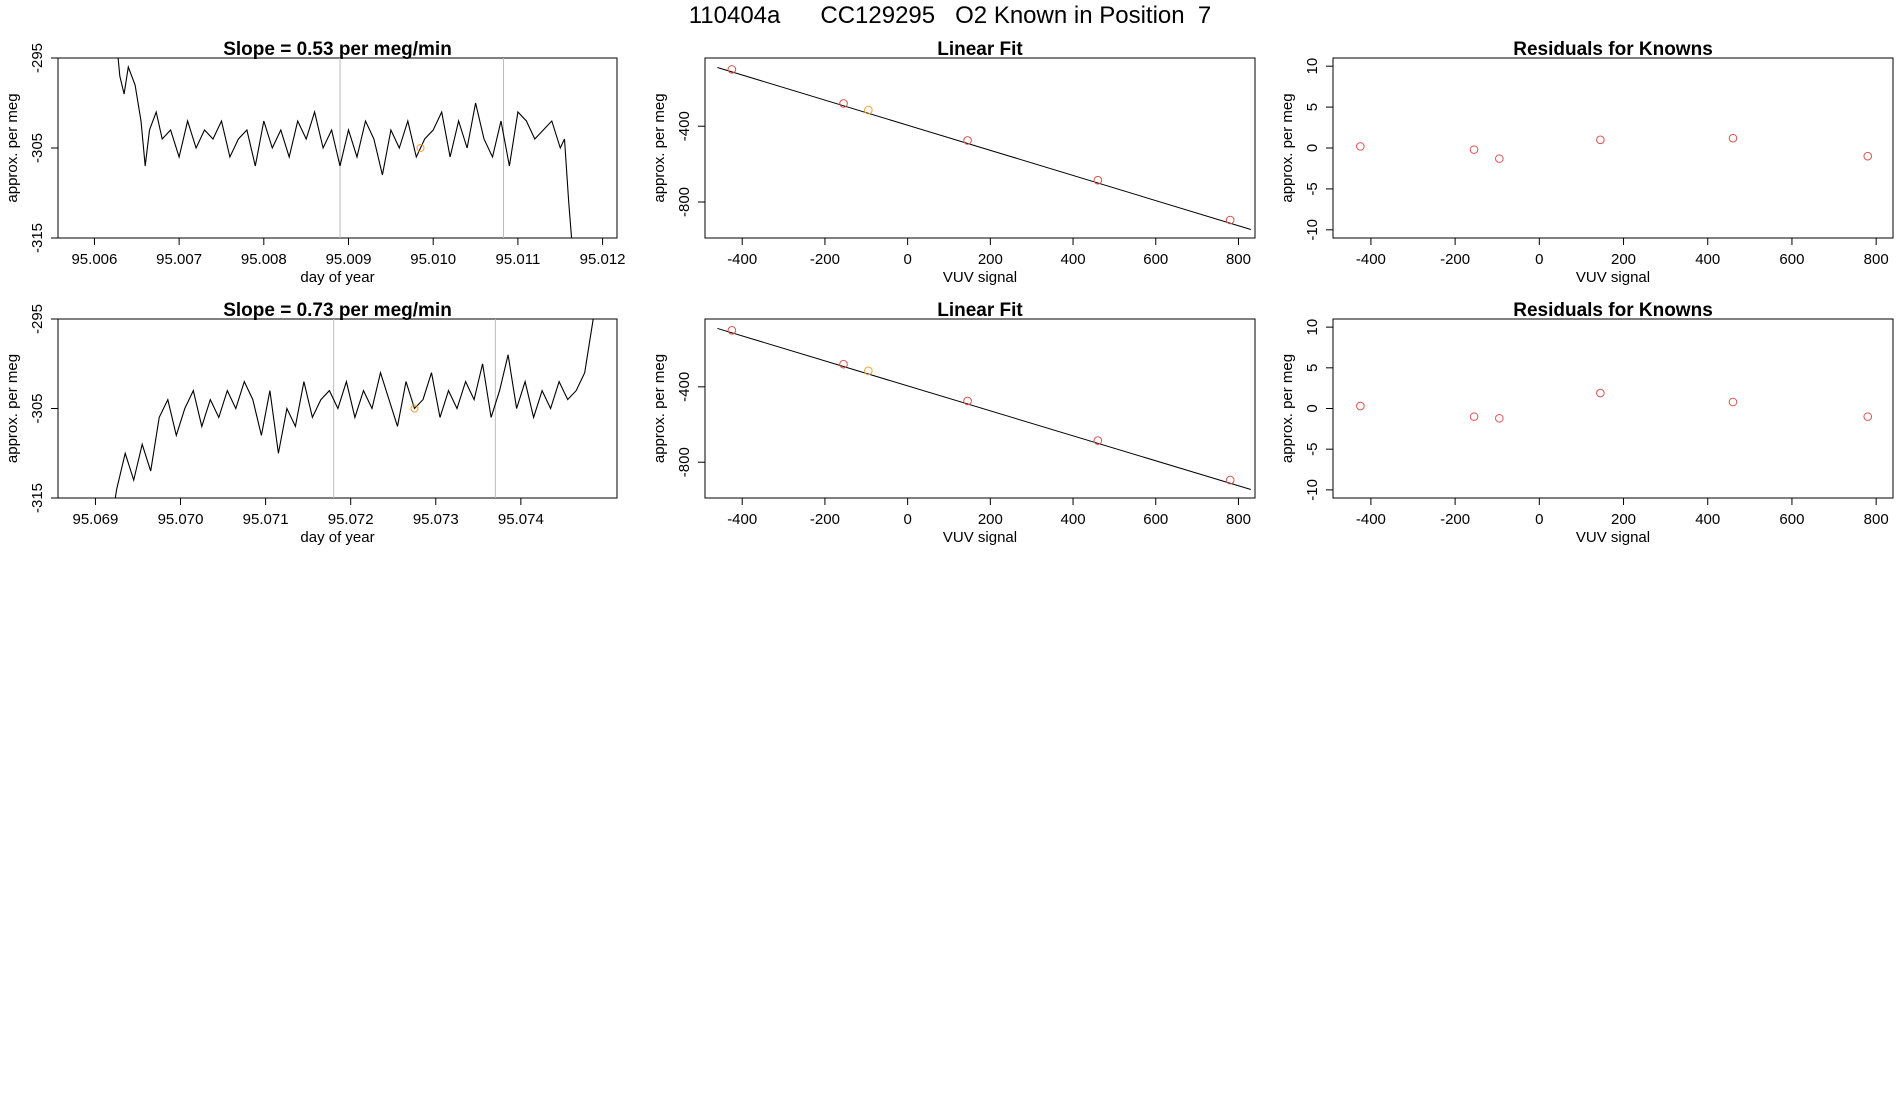  I want to click on x-tick-label: 95.069, so click(95, 519).